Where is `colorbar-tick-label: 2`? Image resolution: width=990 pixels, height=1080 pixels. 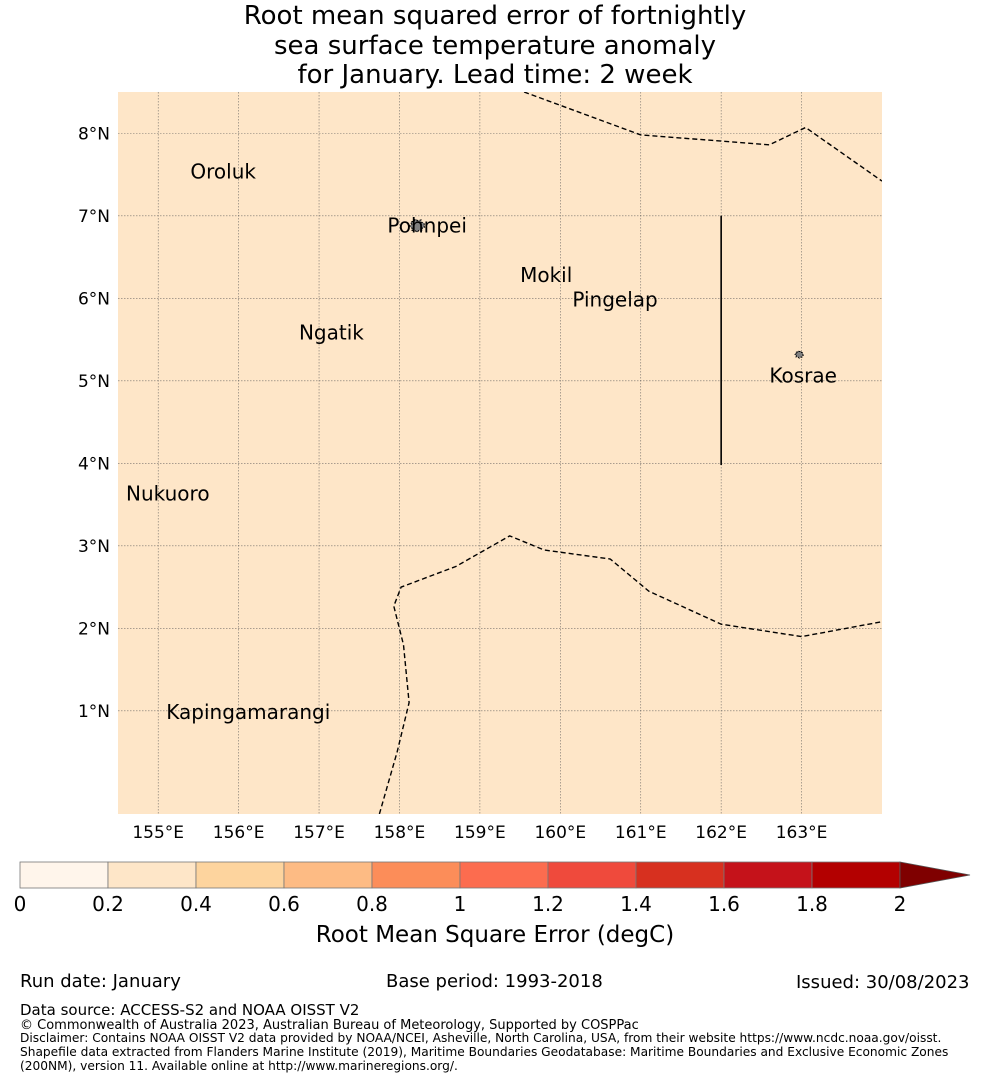 colorbar-tick-label: 2 is located at coordinates (900, 904).